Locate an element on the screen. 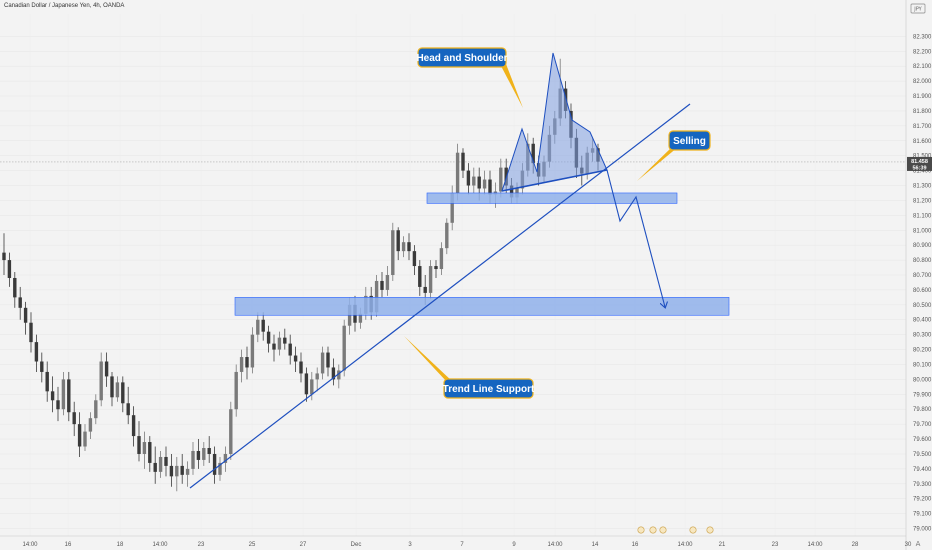 This screenshot has width=932, height=550. time-tick-label: 25 is located at coordinates (252, 545).